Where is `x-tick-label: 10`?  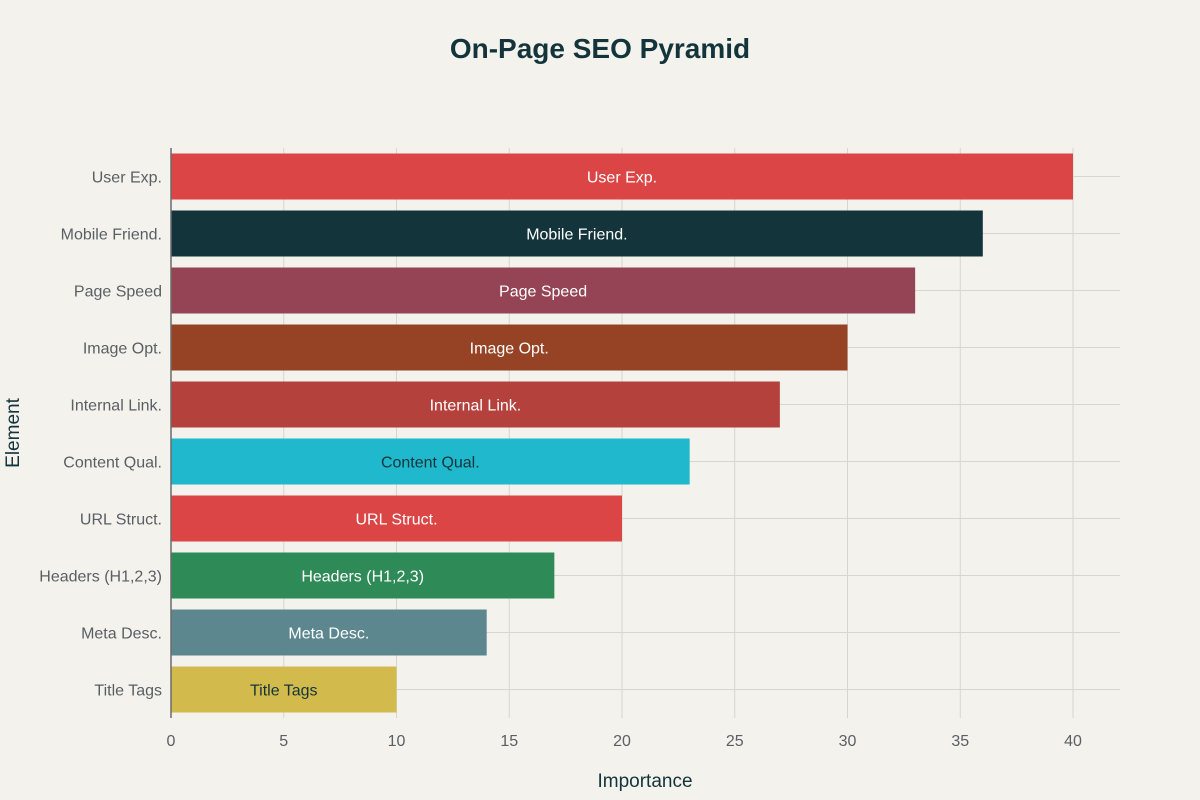 x-tick-label: 10 is located at coordinates (397, 741).